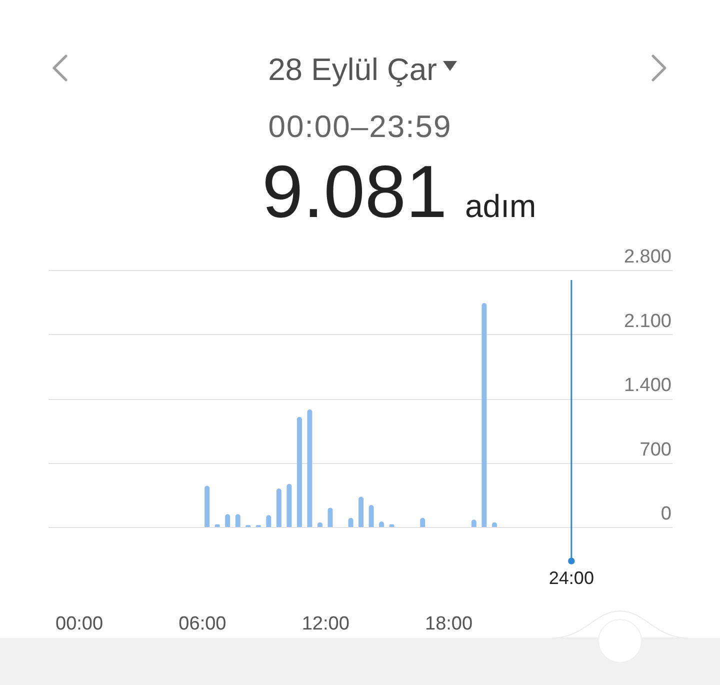 The image size is (720, 685). What do you see at coordinates (648, 321) in the screenshot?
I see `y-tick-label: 2.100` at bounding box center [648, 321].